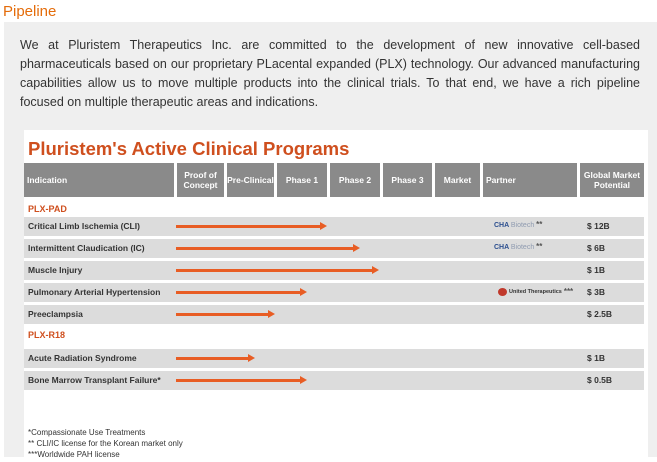 Image resolution: width=657 pixels, height=462 pixels. I want to click on partner-logo-united-therapeutics: United Therapeutics ***, so click(535, 292).